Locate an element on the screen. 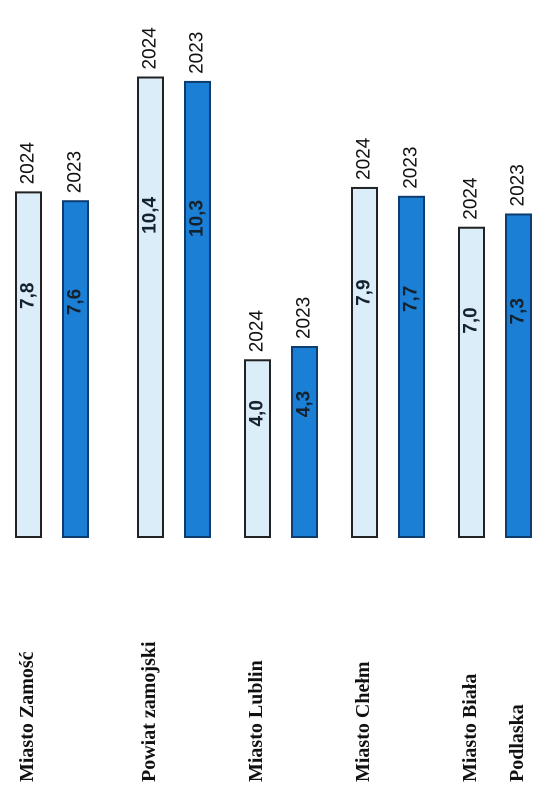 The width and height of the screenshot is (534, 797). category-label: Powiat zamojski is located at coordinates (149, 711).